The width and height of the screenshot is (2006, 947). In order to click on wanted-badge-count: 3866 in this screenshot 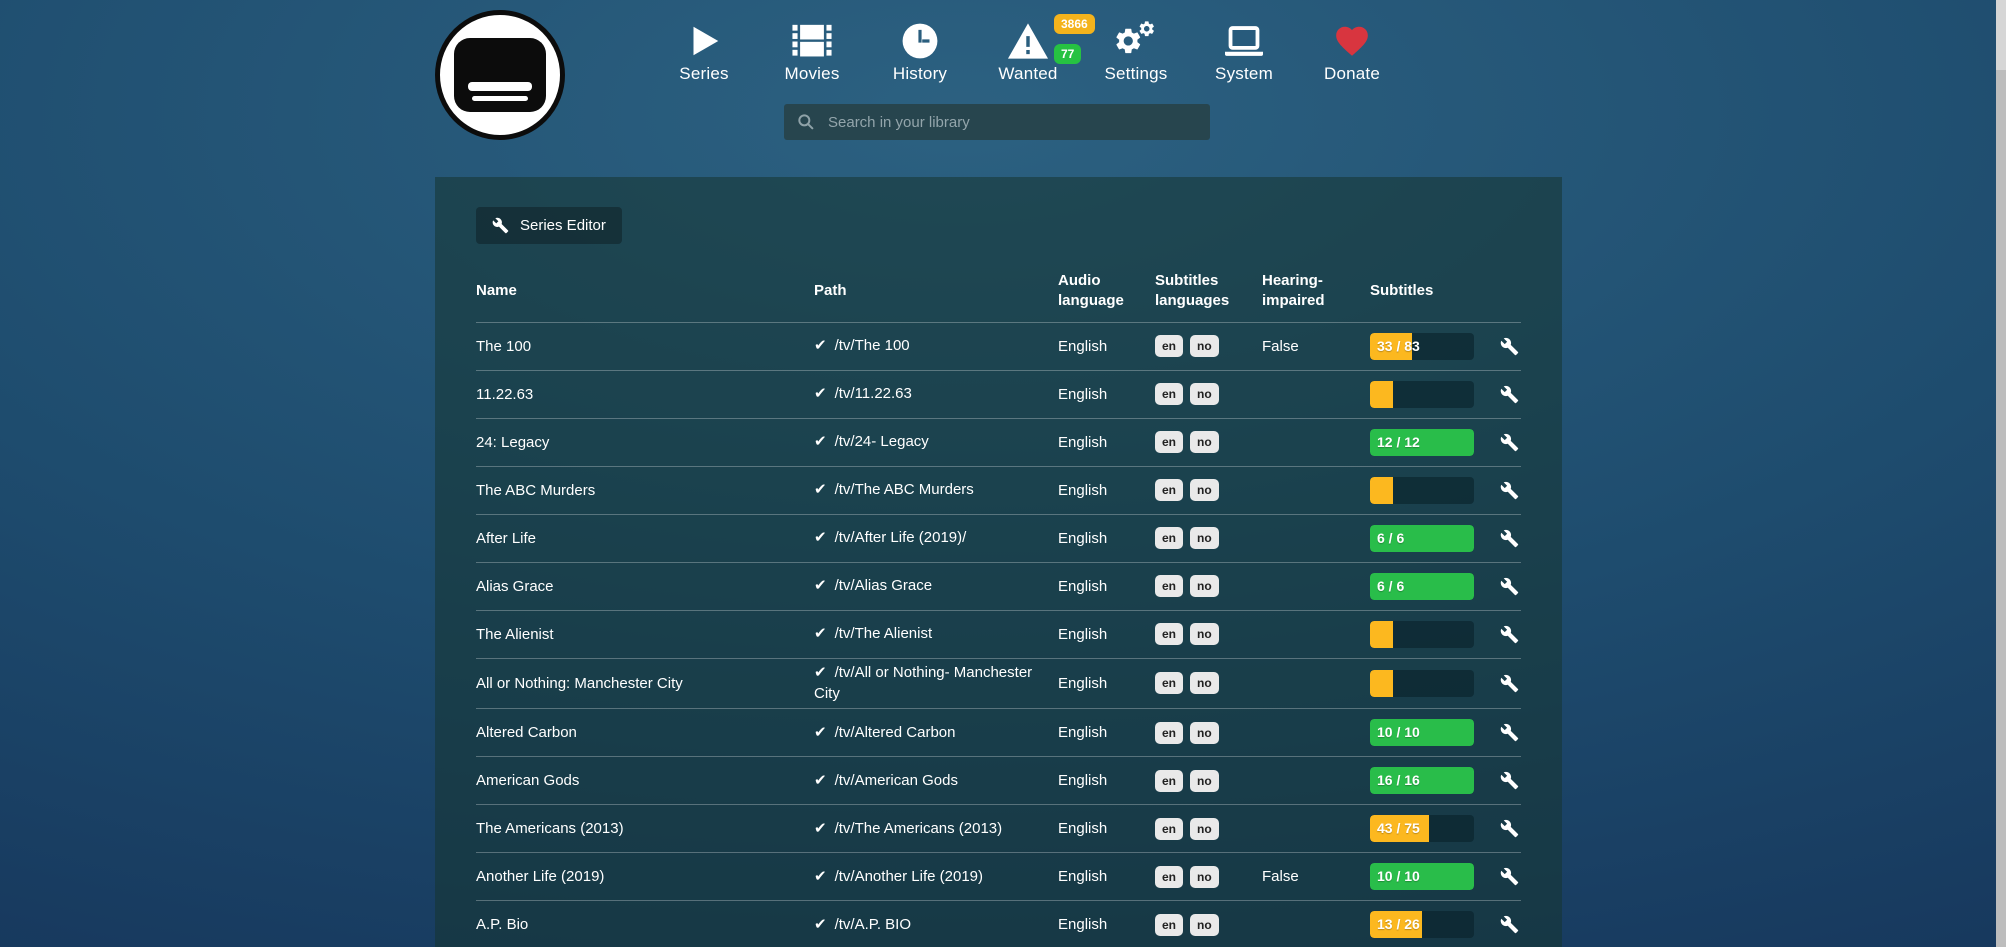, I will do `click(1074, 24)`.